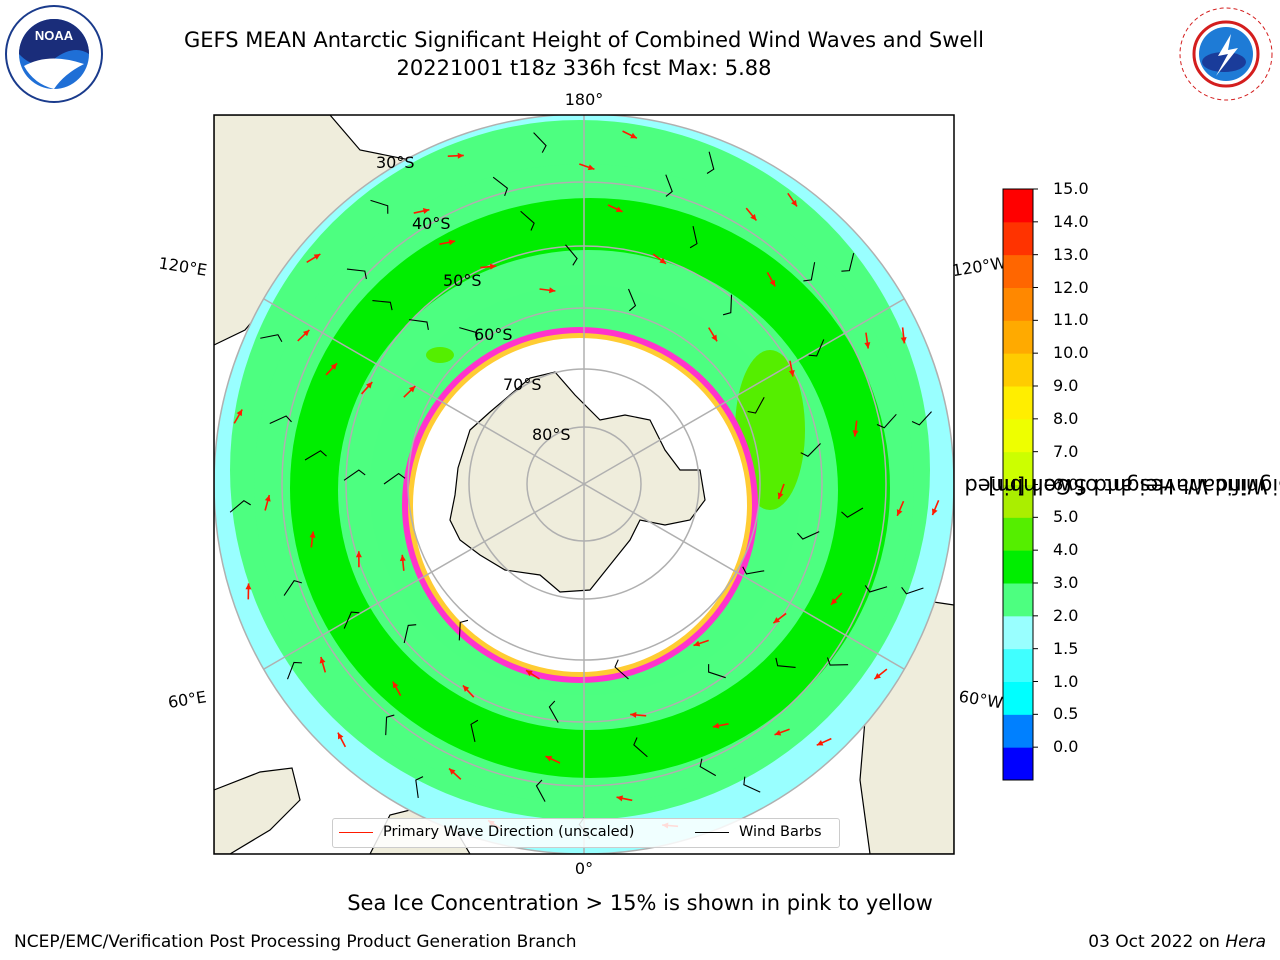 This screenshot has width=1280, height=960. Describe the element at coordinates (1066, 714) in the screenshot. I see `colorbar-tick-label: 0.5` at that location.